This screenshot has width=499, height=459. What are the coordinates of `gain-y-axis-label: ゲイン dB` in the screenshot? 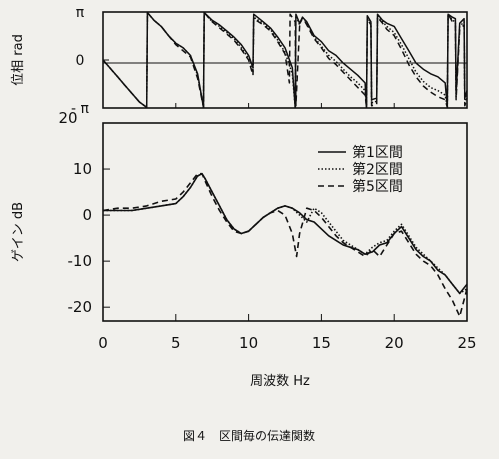 It's located at (18, 232).